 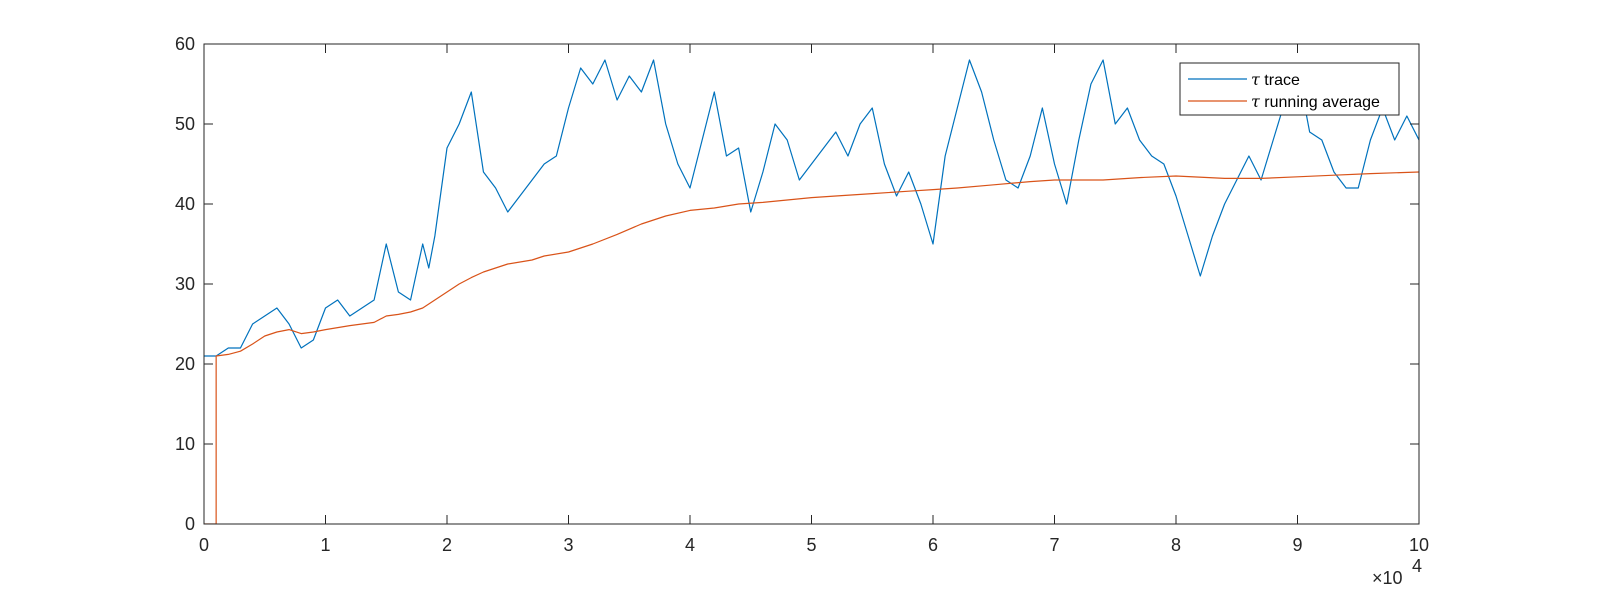 I want to click on legend: τ trace τ running average, so click(x=1289, y=89).